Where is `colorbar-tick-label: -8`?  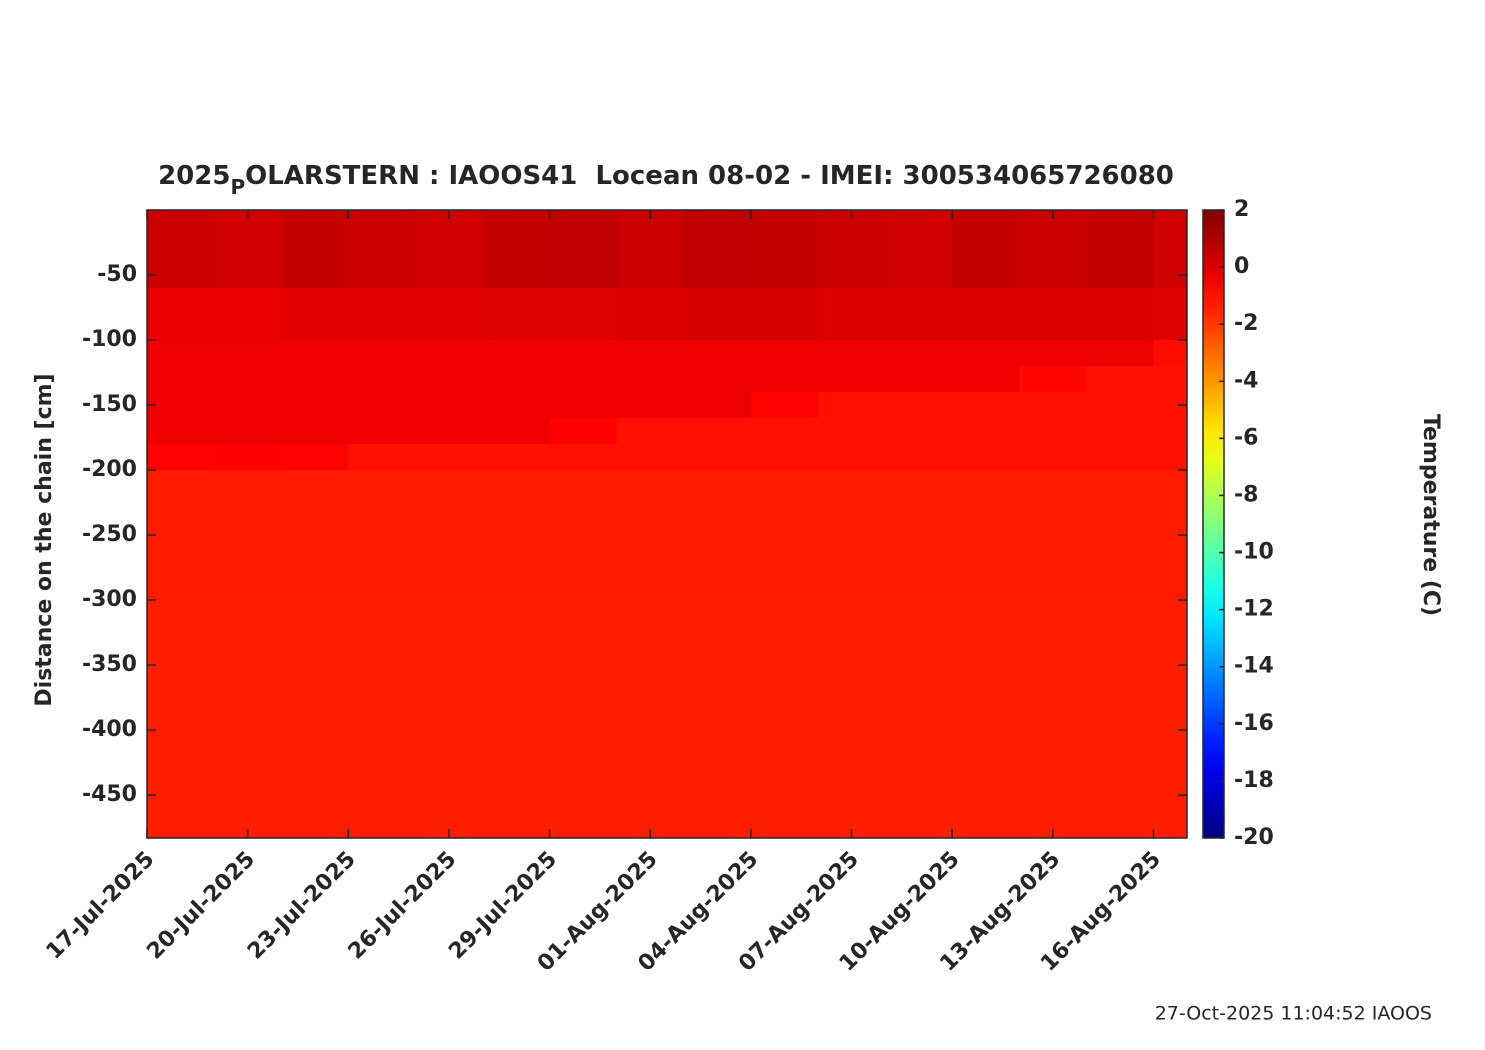 colorbar-tick-label: -8 is located at coordinates (1246, 494).